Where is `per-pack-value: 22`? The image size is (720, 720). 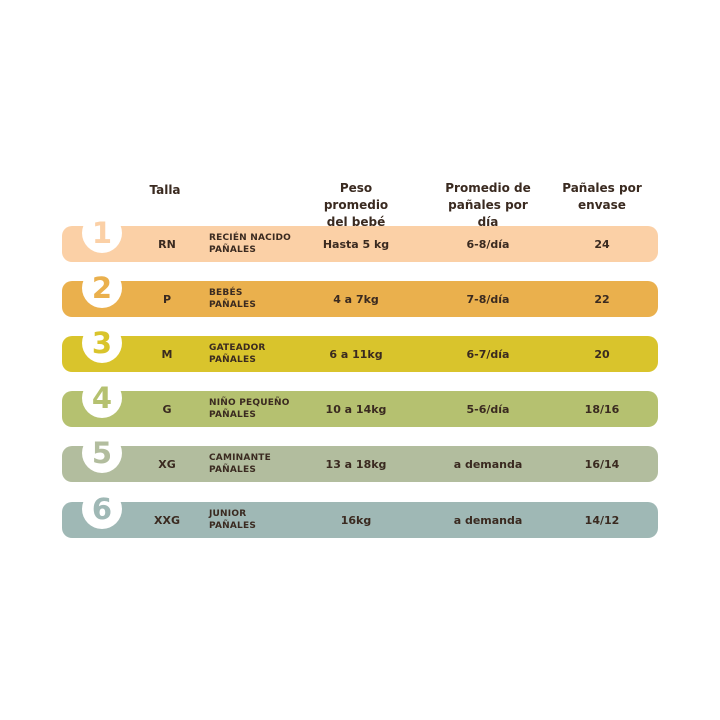 per-pack-value: 22 is located at coordinates (602, 299).